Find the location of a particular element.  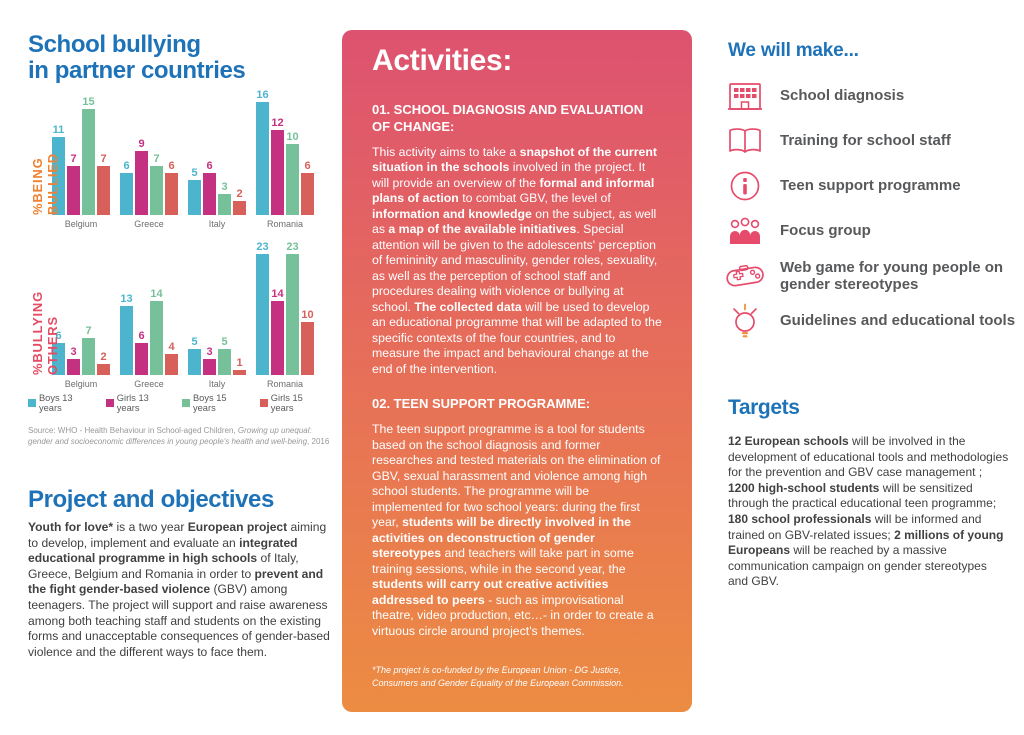

bar-value-label: 4 is located at coordinates (171, 347).